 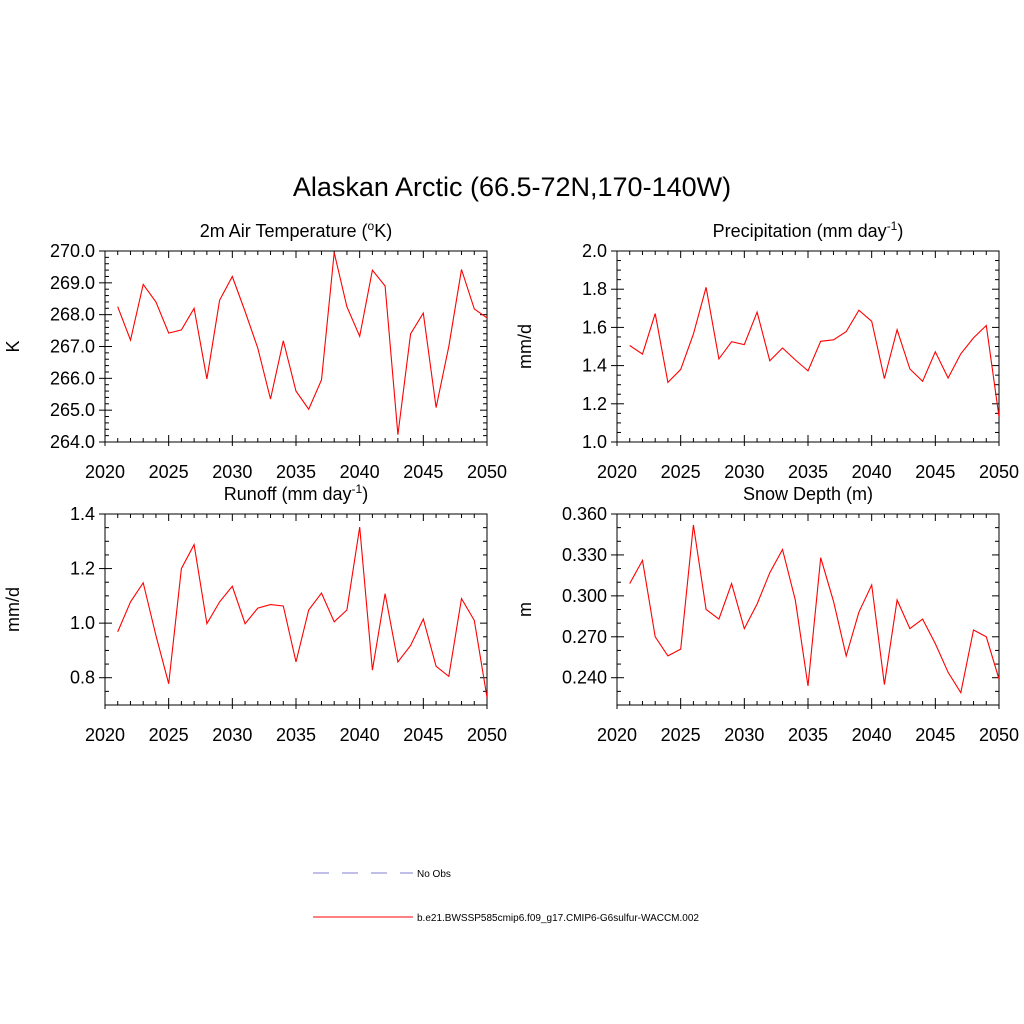 I want to click on panel-title: Runoff (mm day-1), so click(x=296, y=493).